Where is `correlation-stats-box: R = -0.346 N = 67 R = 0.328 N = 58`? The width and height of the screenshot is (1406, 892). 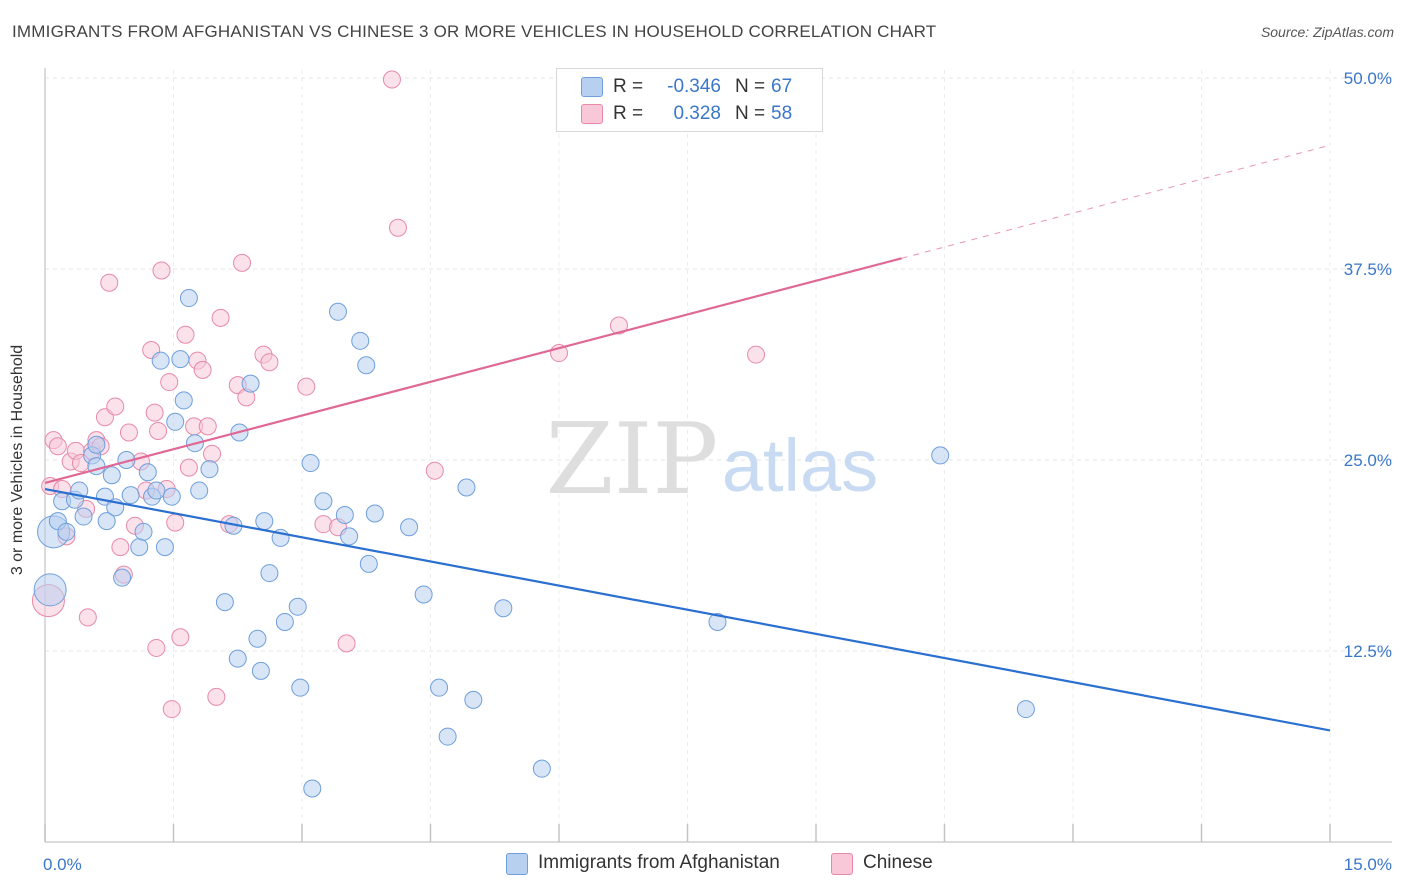 correlation-stats-box: R = -0.346 N = 67 R = 0.328 N = 58 is located at coordinates (689, 100).